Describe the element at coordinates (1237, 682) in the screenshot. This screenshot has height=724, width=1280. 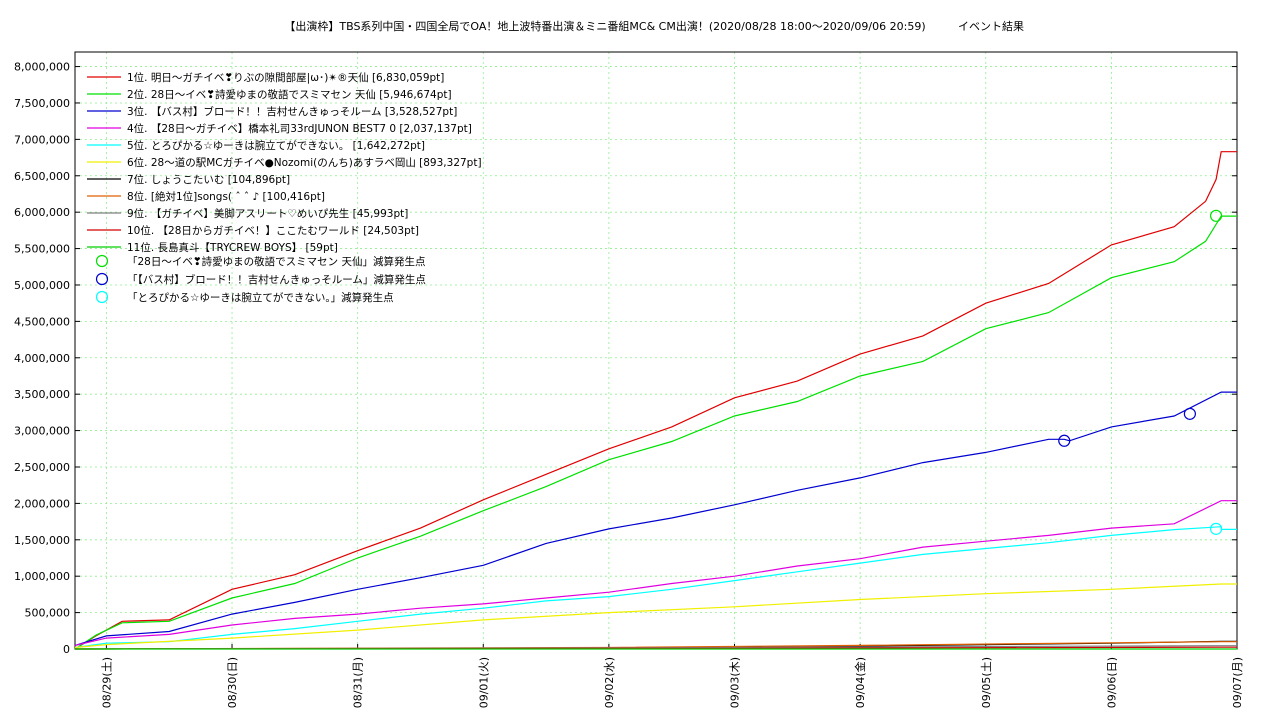
I see `x-tick-label: 09/07(月)` at that location.